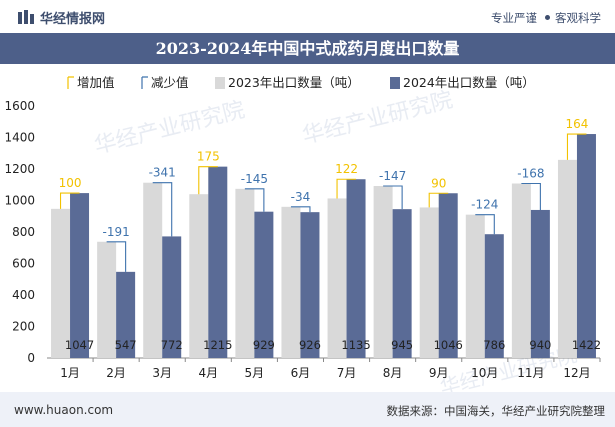 The height and width of the screenshot is (427, 615). I want to click on title-bar: 2023-2024年中国中式成药月度出口数量, so click(307, 48).